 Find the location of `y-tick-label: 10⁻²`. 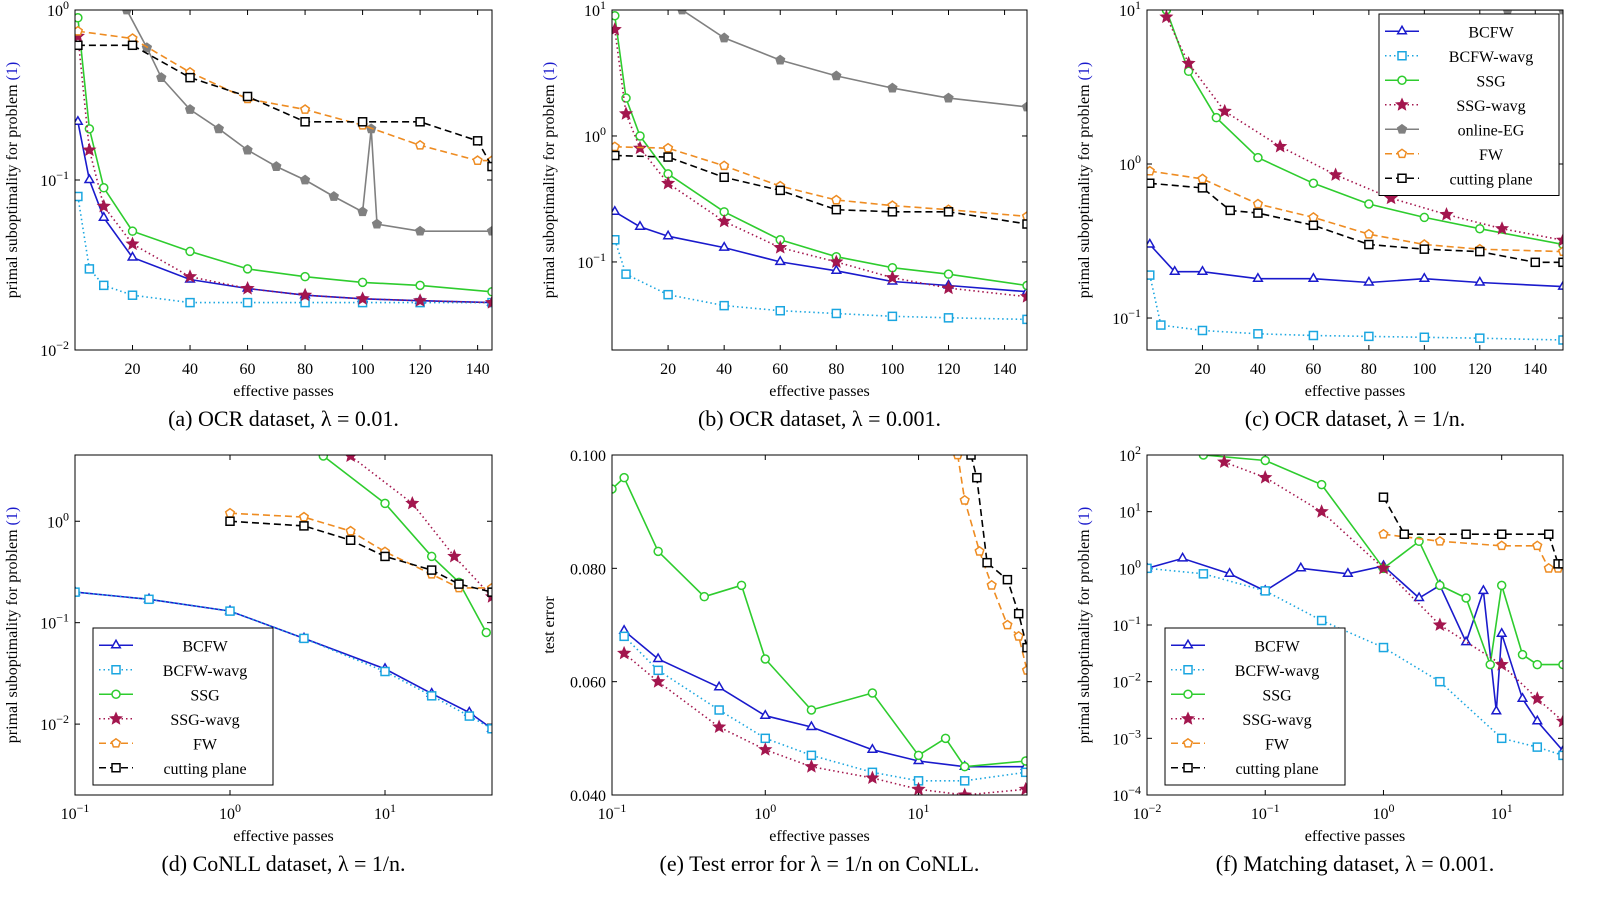

y-tick-label: 10⁻² is located at coordinates (1126, 681).